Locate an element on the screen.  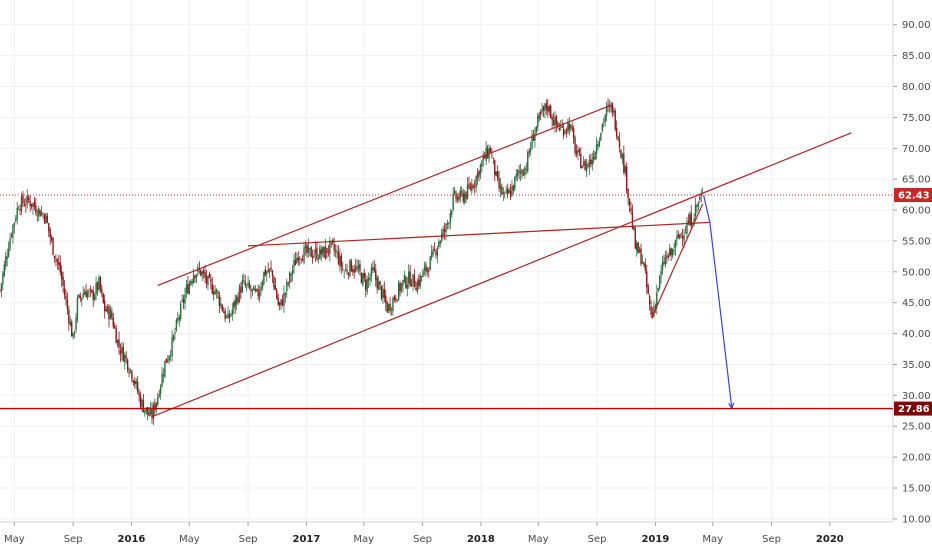
y-tick-label: 60.00 is located at coordinates (916, 211).